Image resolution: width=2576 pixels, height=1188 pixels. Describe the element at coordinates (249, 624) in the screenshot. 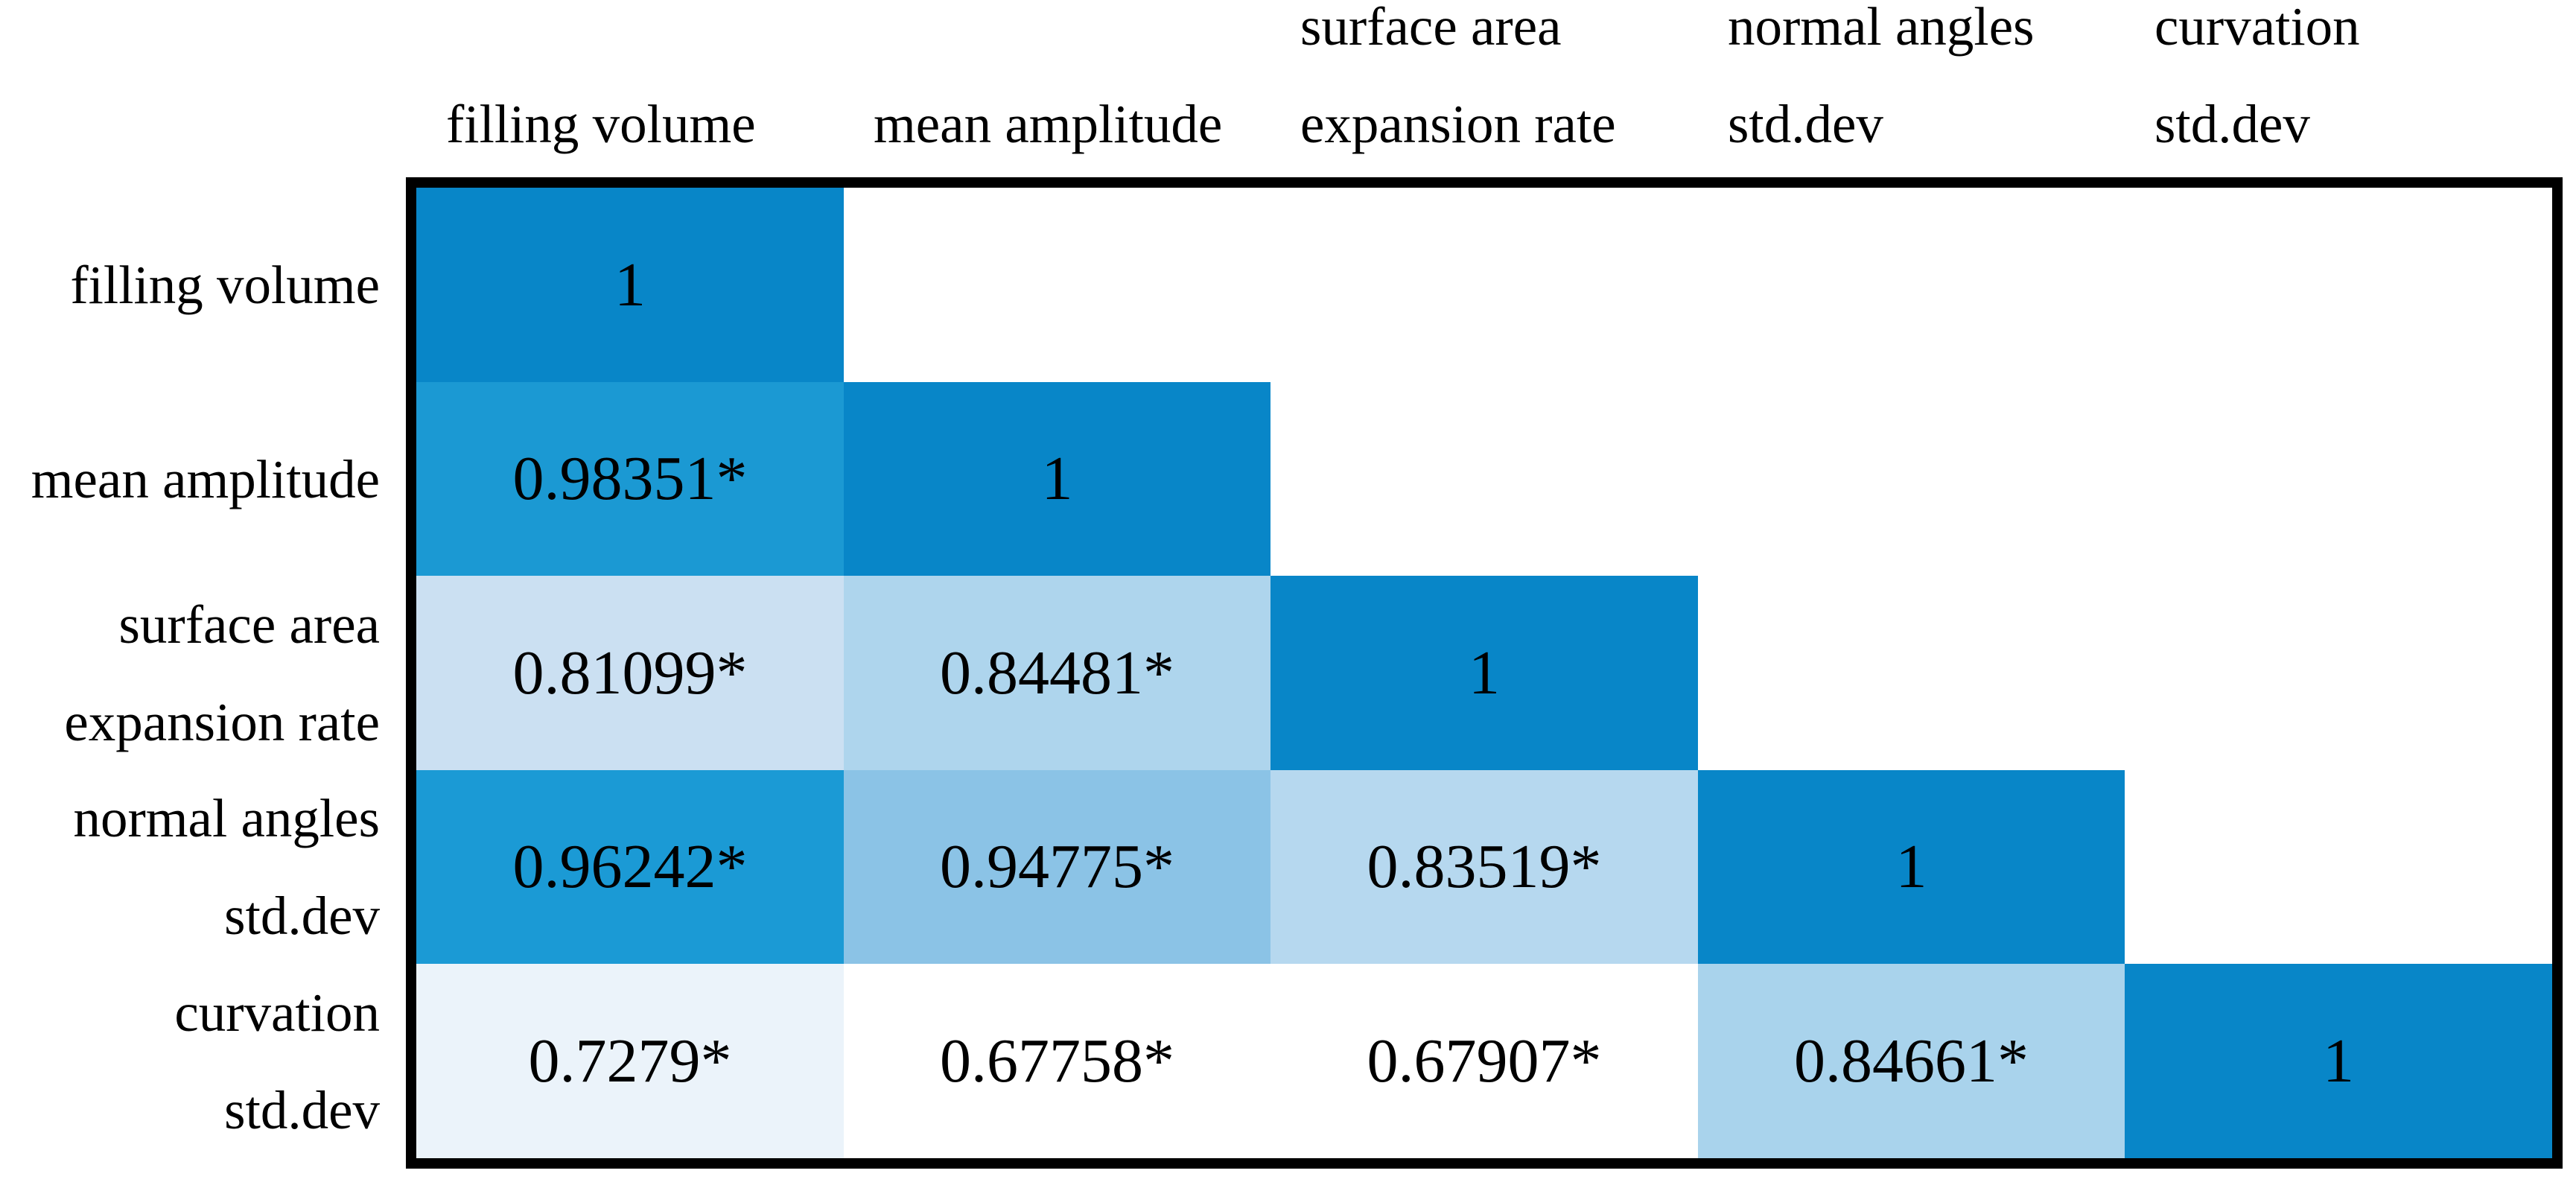

I see `row-label-line: surface area` at that location.